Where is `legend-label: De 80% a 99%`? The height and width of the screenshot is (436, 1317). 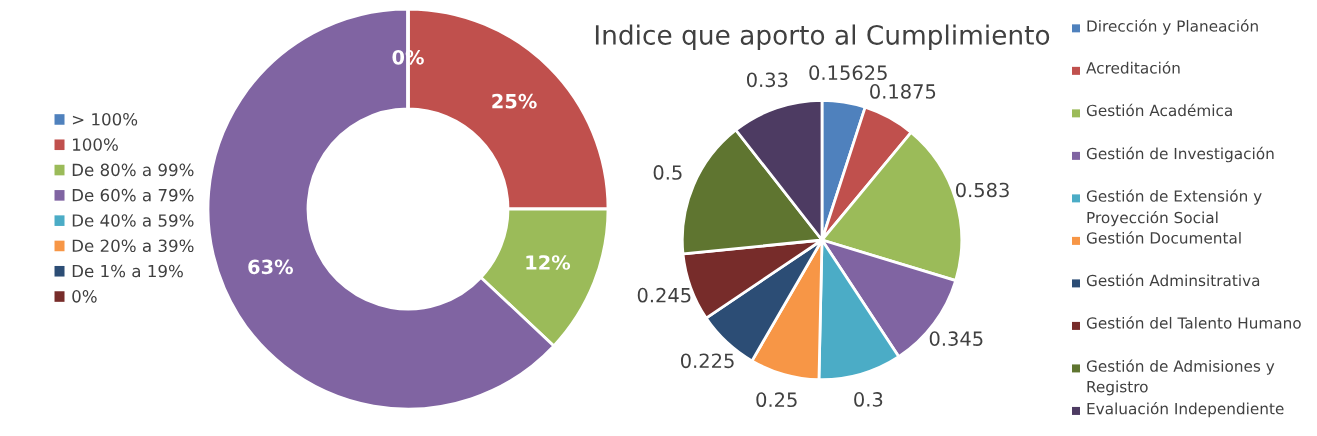 legend-label: De 80% a 99% is located at coordinates (133, 170).